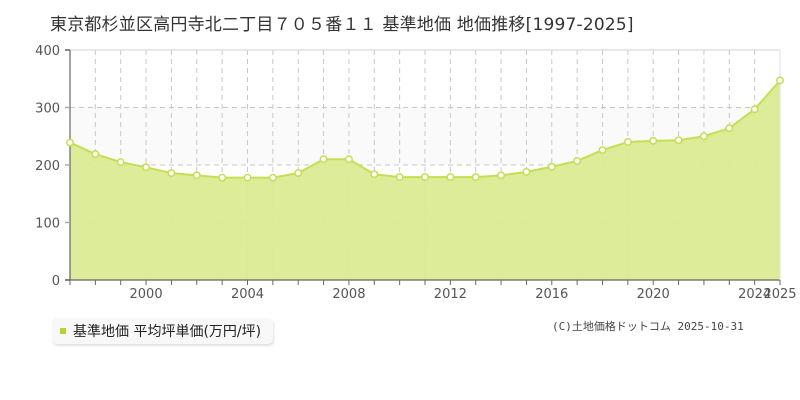 Image resolution: width=800 pixels, height=400 pixels. Describe the element at coordinates (146, 294) in the screenshot. I see `x-tick-label: 2000` at that location.